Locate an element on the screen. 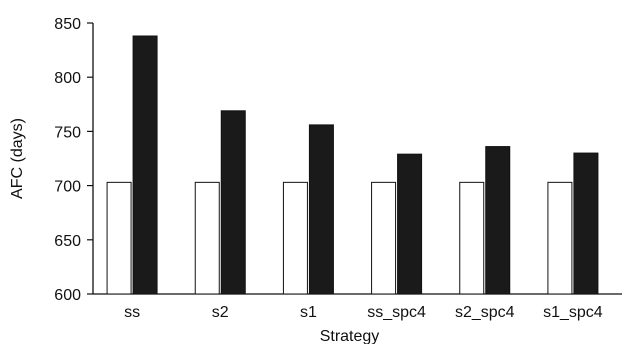  x-tick-labels: ss s2 s1 ss_spc4 s2_spc4 s1_spc4 is located at coordinates (363, 312).